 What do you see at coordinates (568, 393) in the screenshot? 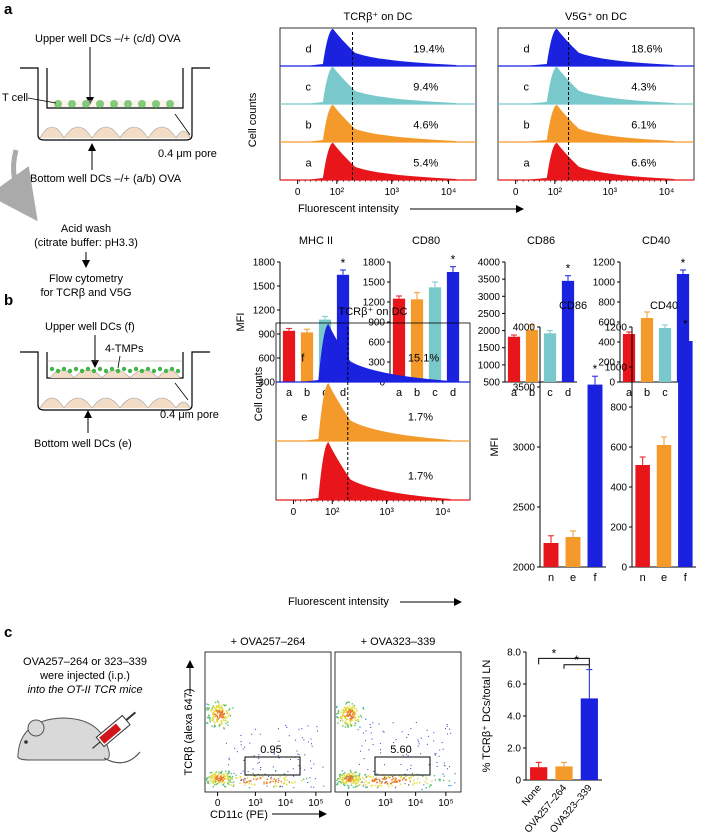
I see `x-tick-label: d` at bounding box center [568, 393].